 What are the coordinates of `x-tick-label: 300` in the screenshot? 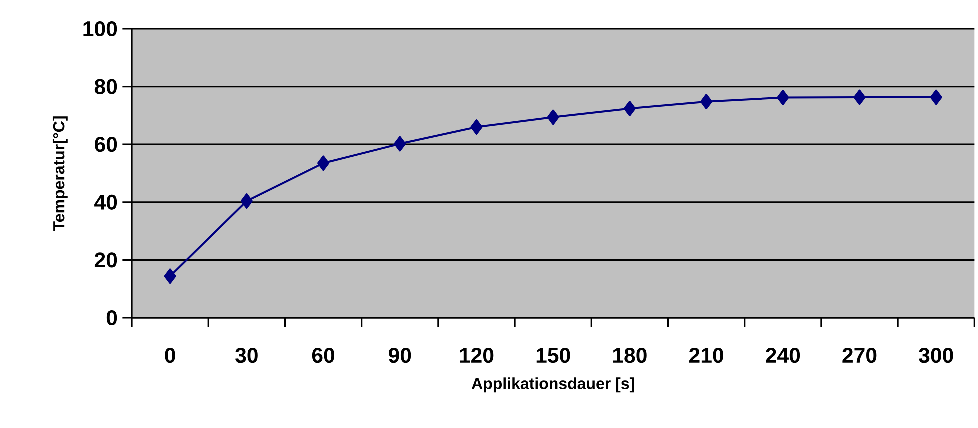 It's located at (936, 356).